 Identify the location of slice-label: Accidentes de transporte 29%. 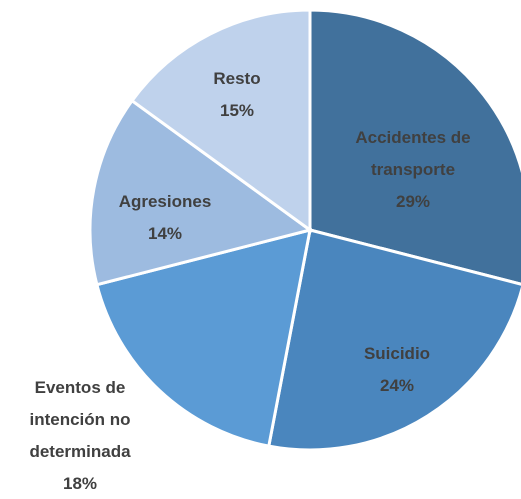
(413, 170).